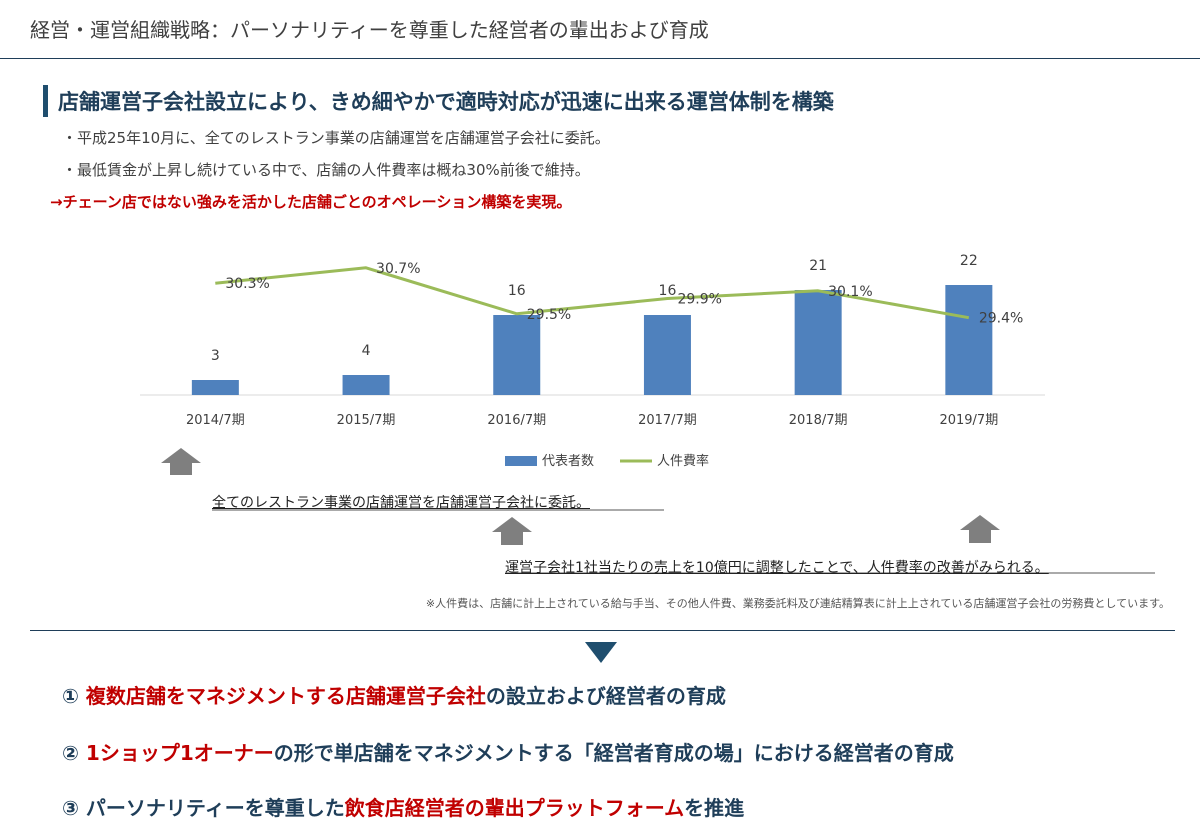 This screenshot has width=1200, height=839. Describe the element at coordinates (699, 300) in the screenshot. I see `line-data-label: 29.9%` at that location.